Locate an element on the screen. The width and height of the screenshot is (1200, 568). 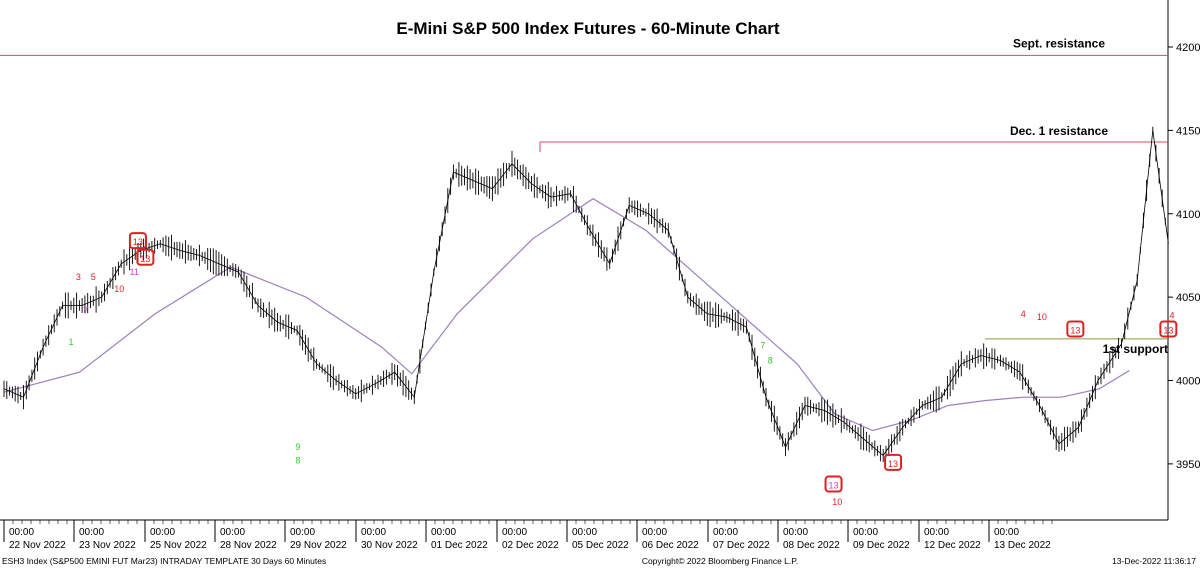
y-tick-label: 4100 is located at coordinates (1188, 215).